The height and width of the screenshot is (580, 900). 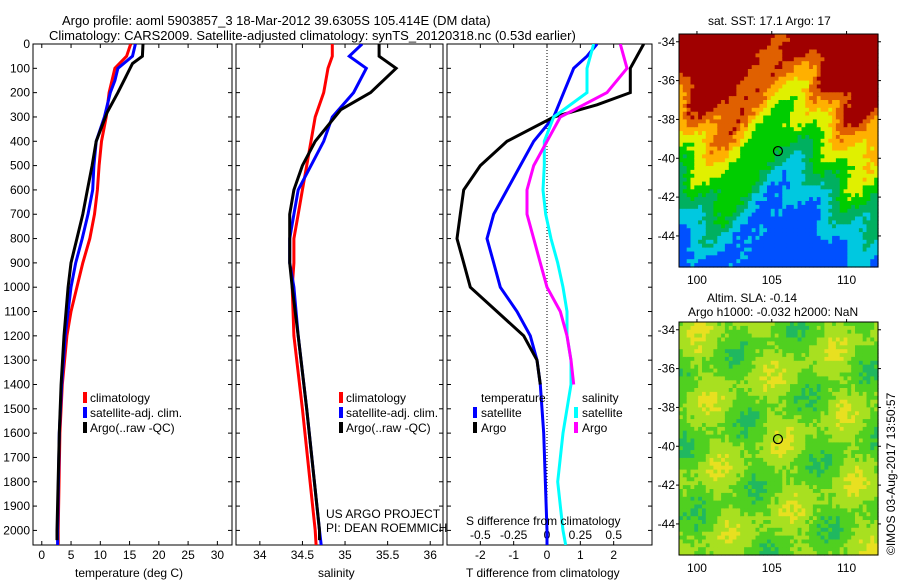 I want to click on legend-label: satellite-adj. clim., so click(x=136, y=413).